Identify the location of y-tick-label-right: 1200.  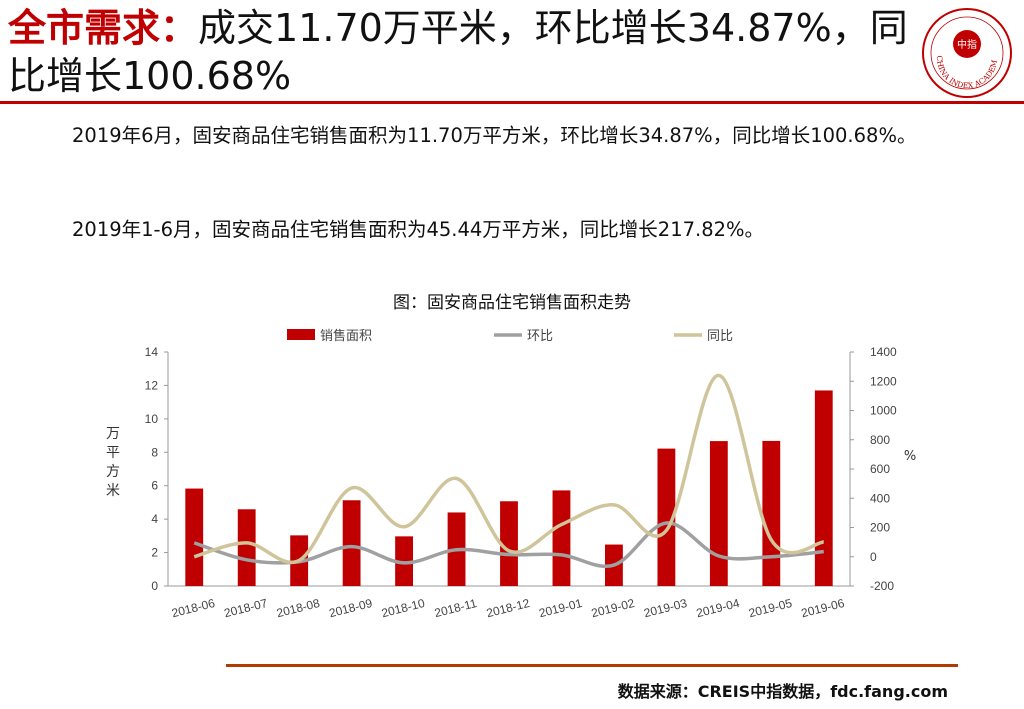
(883, 381).